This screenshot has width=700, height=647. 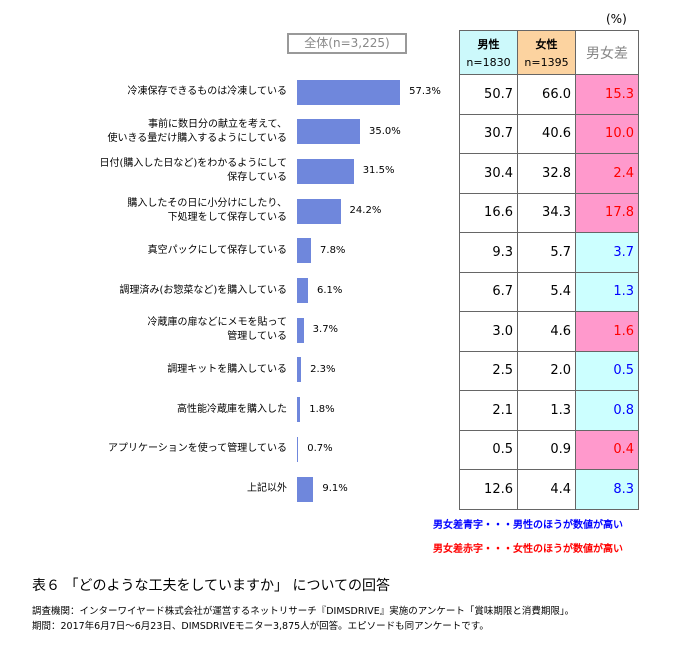 I want to click on value-label: 9.1%, so click(x=335, y=488).